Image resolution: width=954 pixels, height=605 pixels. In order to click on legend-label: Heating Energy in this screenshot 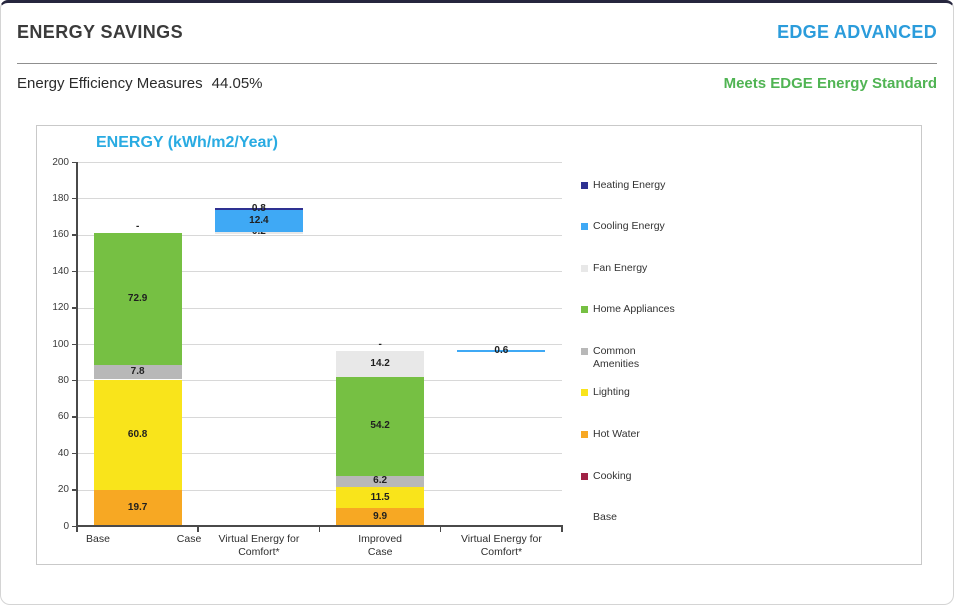, I will do `click(629, 185)`.